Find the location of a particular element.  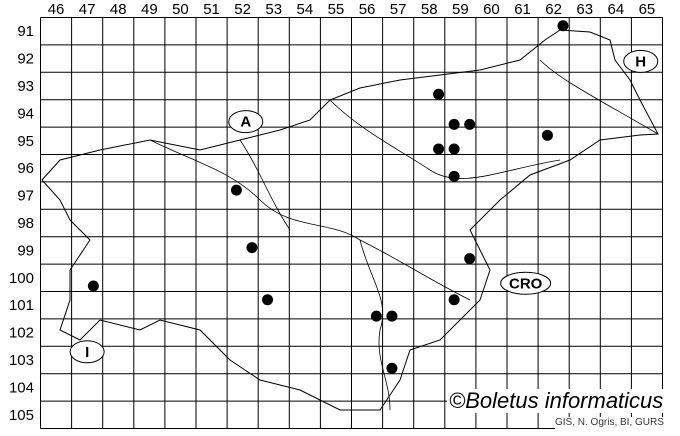

column-label: 59 is located at coordinates (460, 9).